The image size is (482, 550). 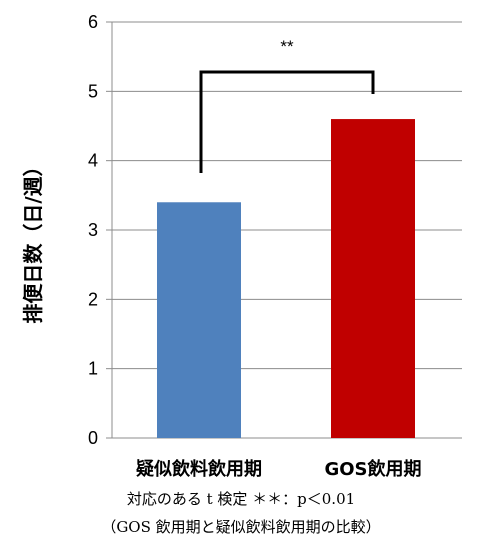 I want to click on y-tick-label-4: 4, so click(x=93, y=161).